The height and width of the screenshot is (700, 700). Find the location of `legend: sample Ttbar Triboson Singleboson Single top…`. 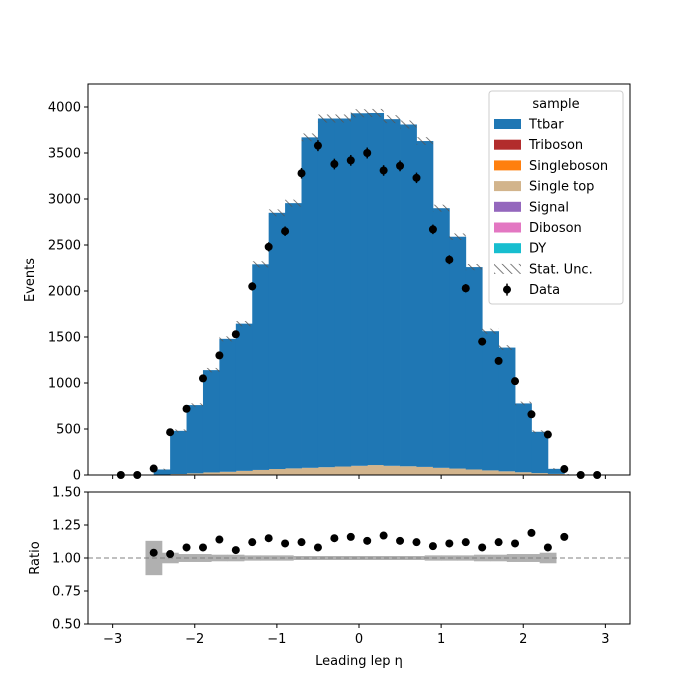

legend: sample Ttbar Triboson Singleboson Single top… is located at coordinates (556, 197).